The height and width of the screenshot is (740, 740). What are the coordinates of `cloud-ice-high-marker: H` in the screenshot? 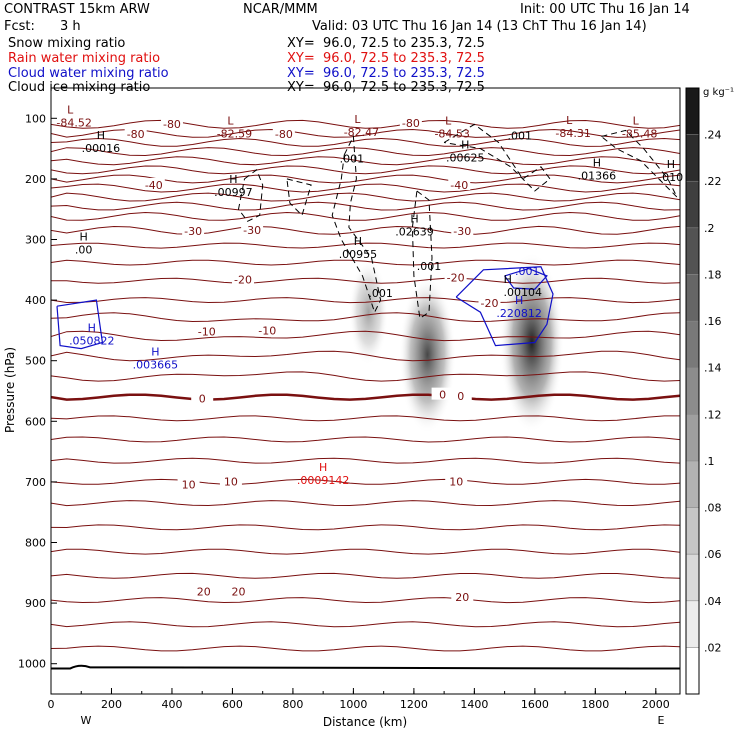 It's located at (508, 279).